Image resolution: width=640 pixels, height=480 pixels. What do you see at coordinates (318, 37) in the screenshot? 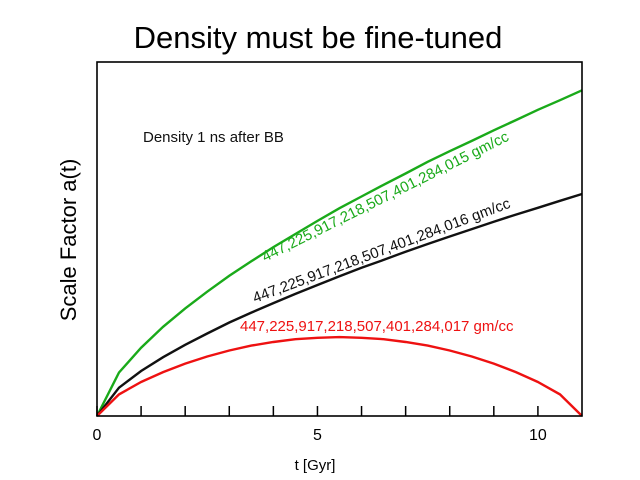
I see `chart-title: Density must be fine-tuned` at bounding box center [318, 37].